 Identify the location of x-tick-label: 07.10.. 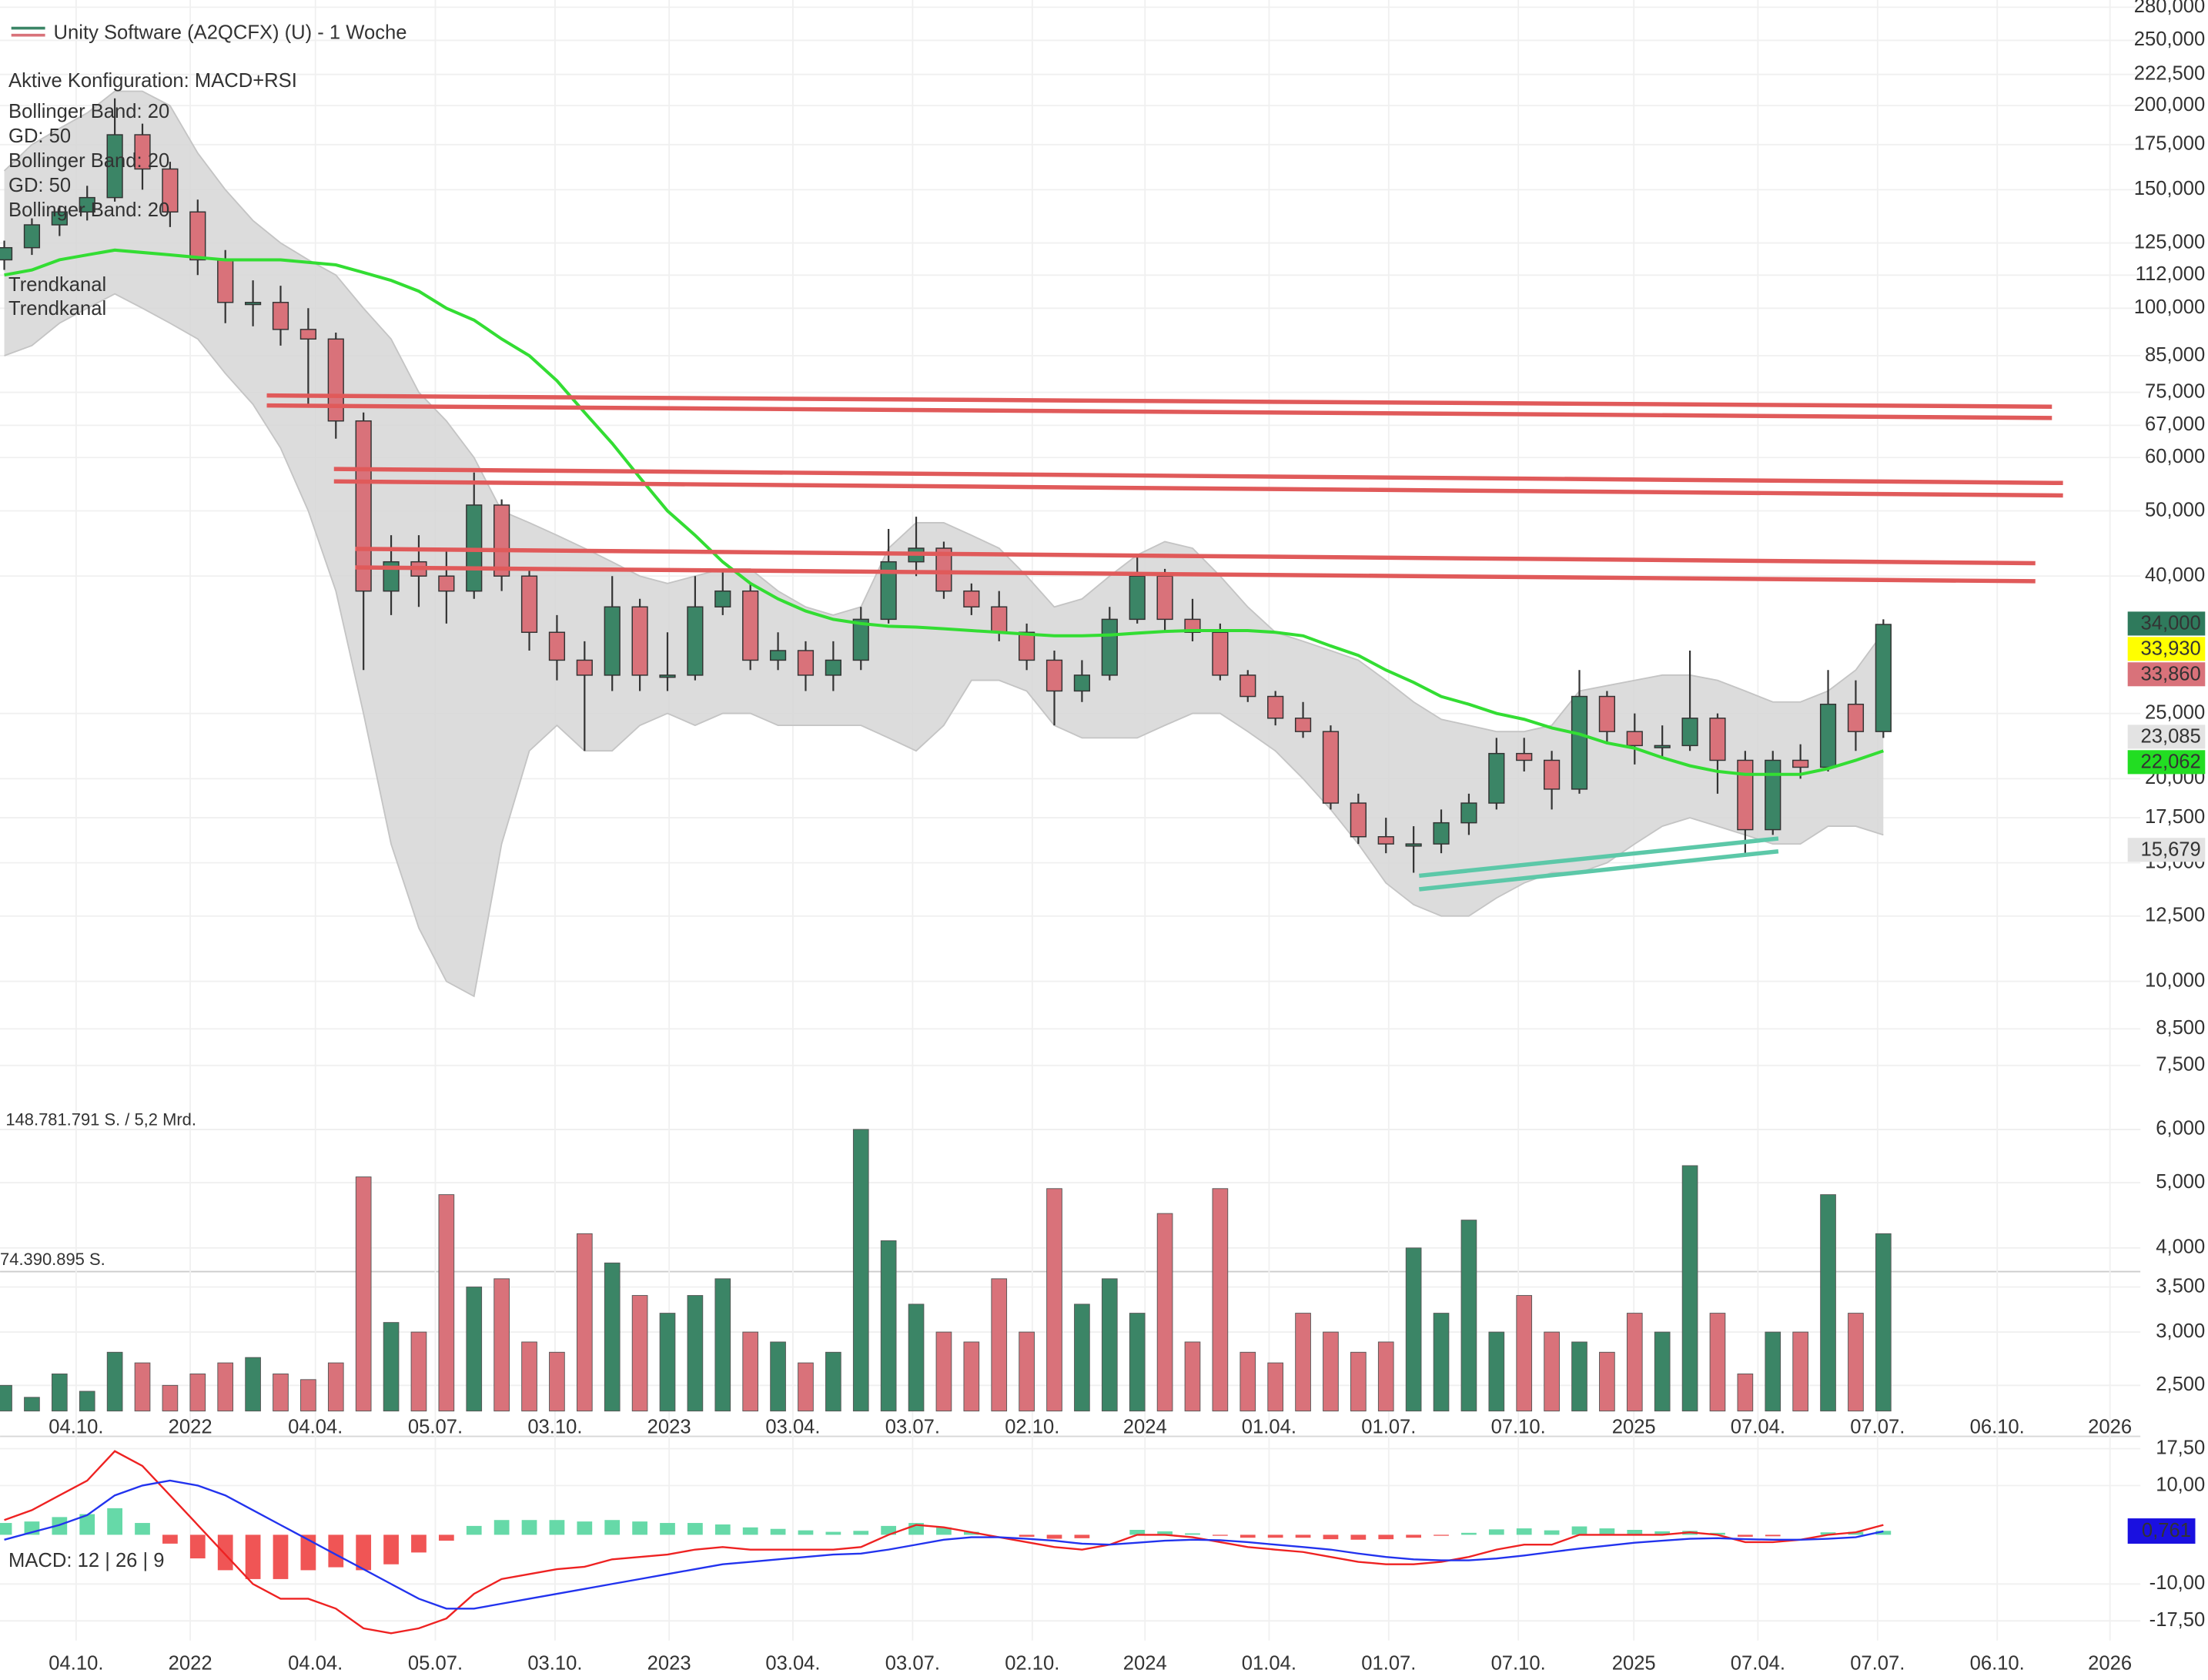
(1518, 1664).